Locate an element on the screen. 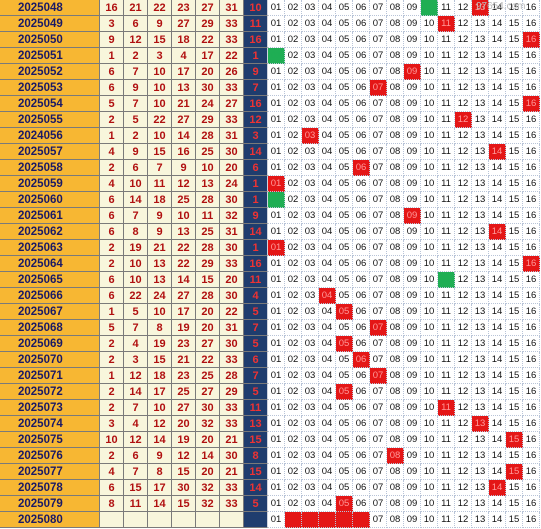  blue-ball-cell: 1 is located at coordinates (256, 56).